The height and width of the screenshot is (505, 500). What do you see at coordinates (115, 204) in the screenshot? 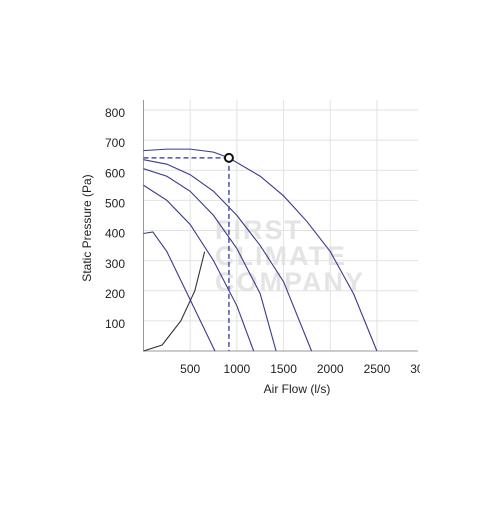
I see `y-tick-label: 500` at bounding box center [115, 204].